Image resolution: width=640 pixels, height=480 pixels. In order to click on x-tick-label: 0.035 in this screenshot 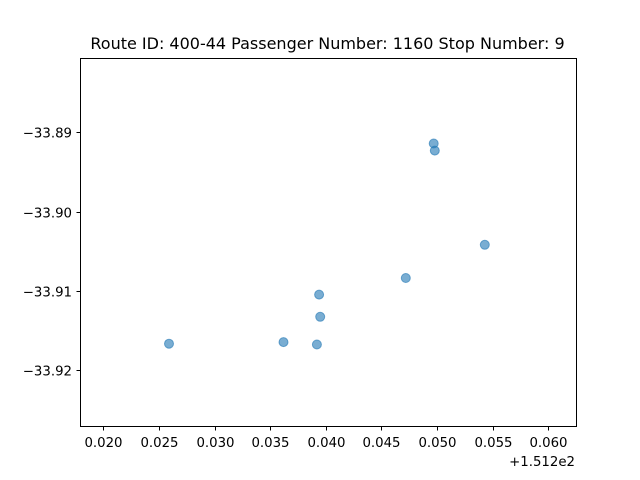, I will do `click(270, 443)`.